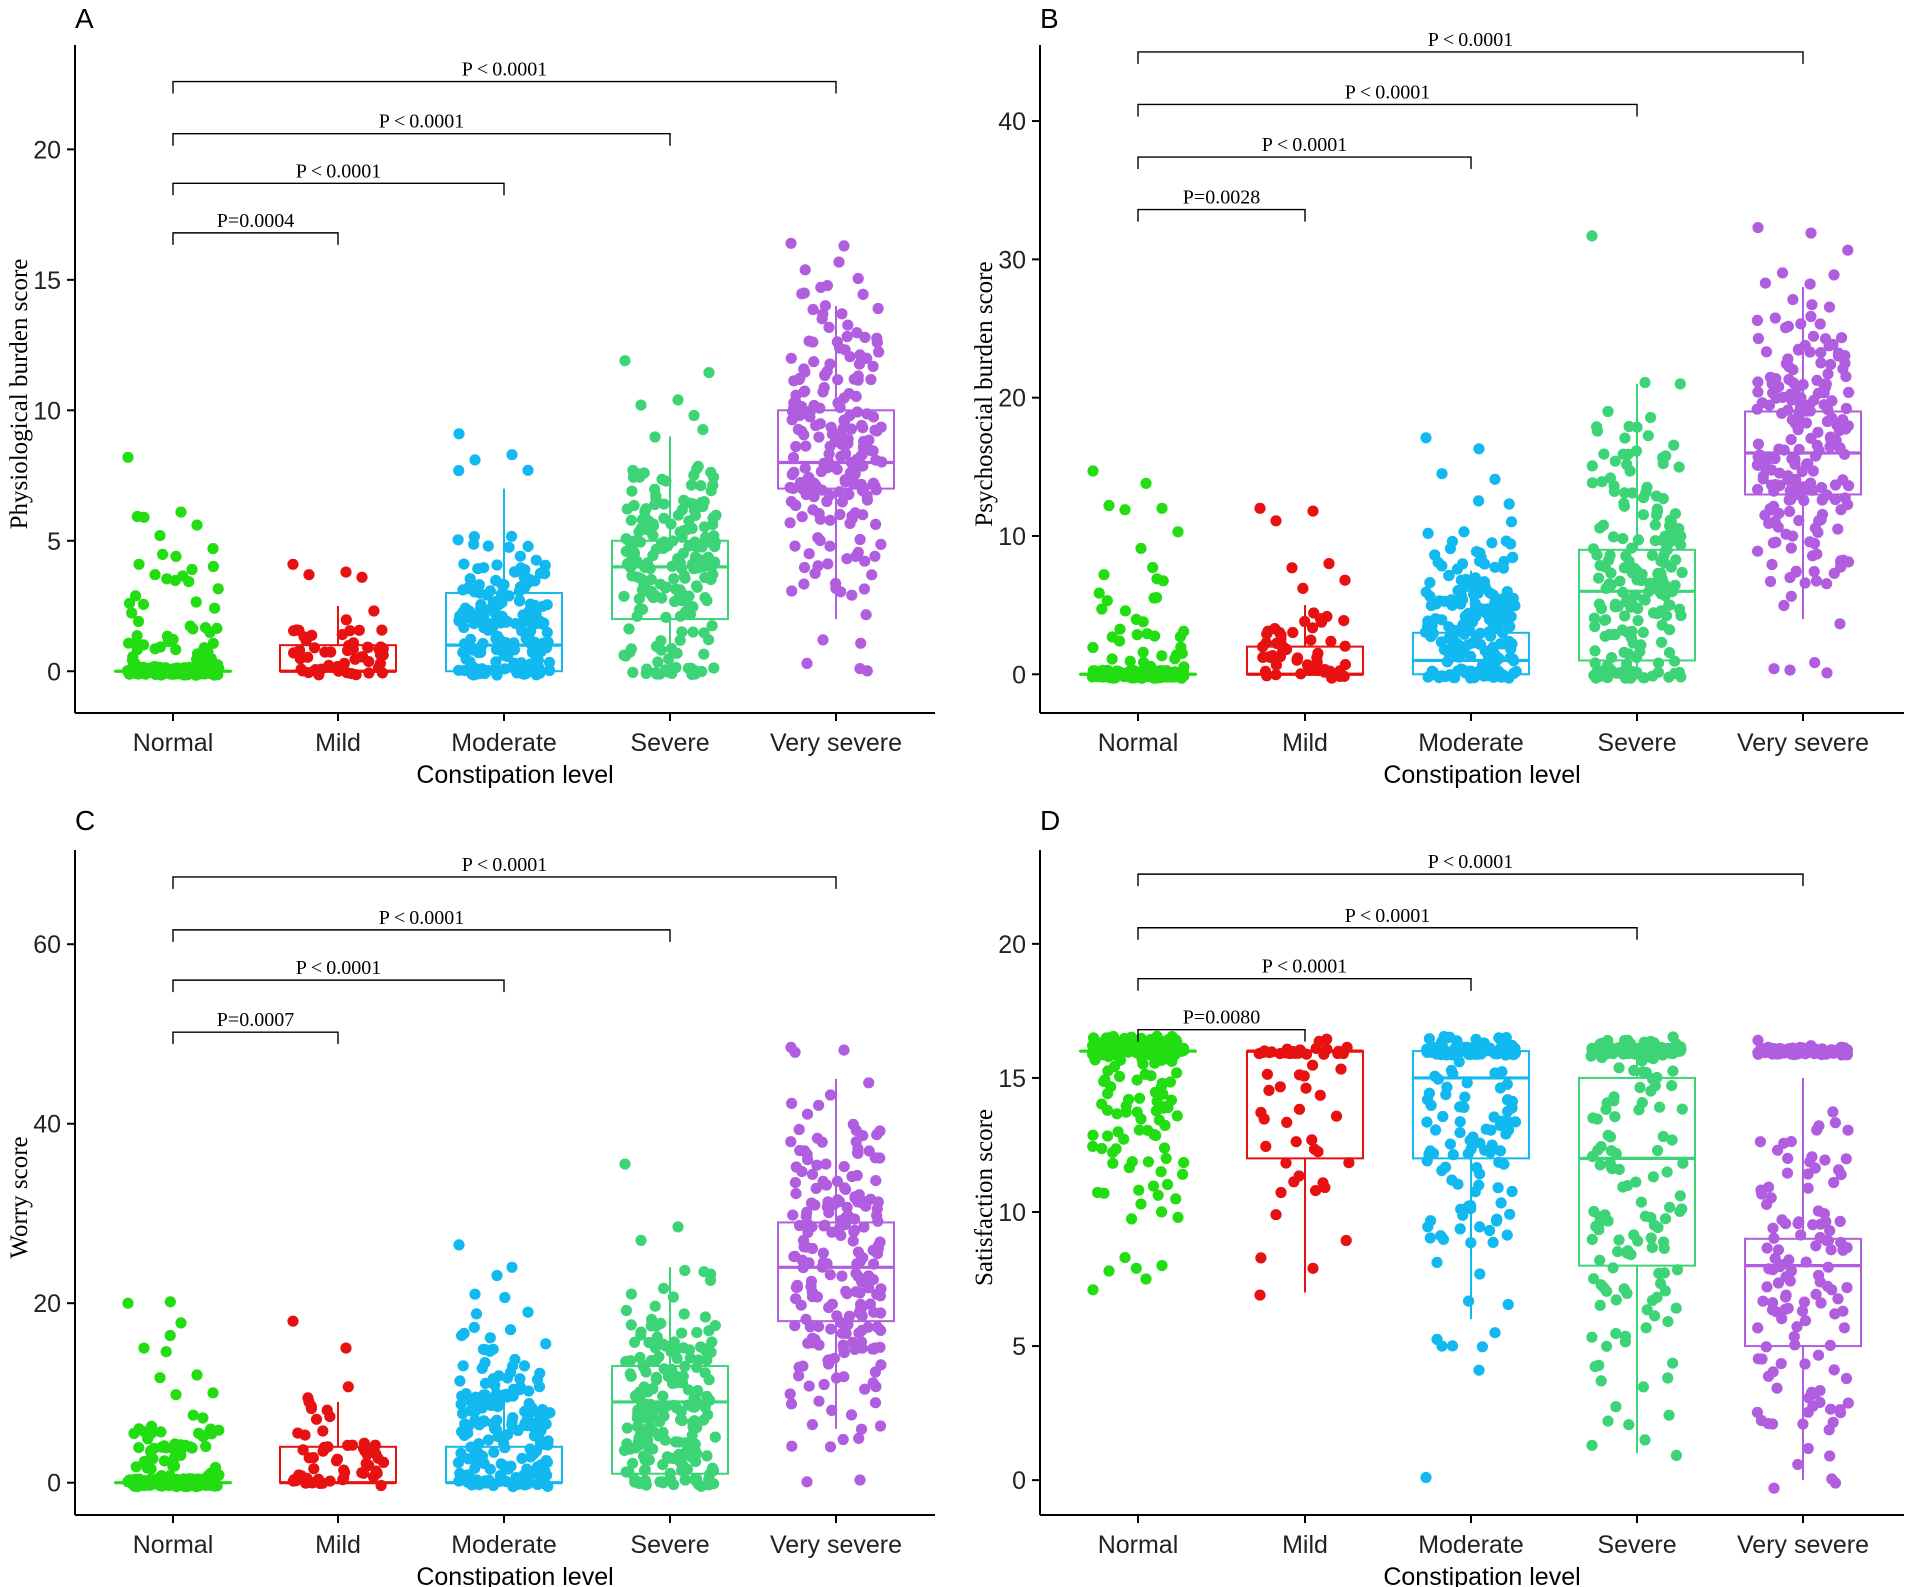  Describe the element at coordinates (1221, 1035) in the screenshot. I see `significance-bracket` at that location.